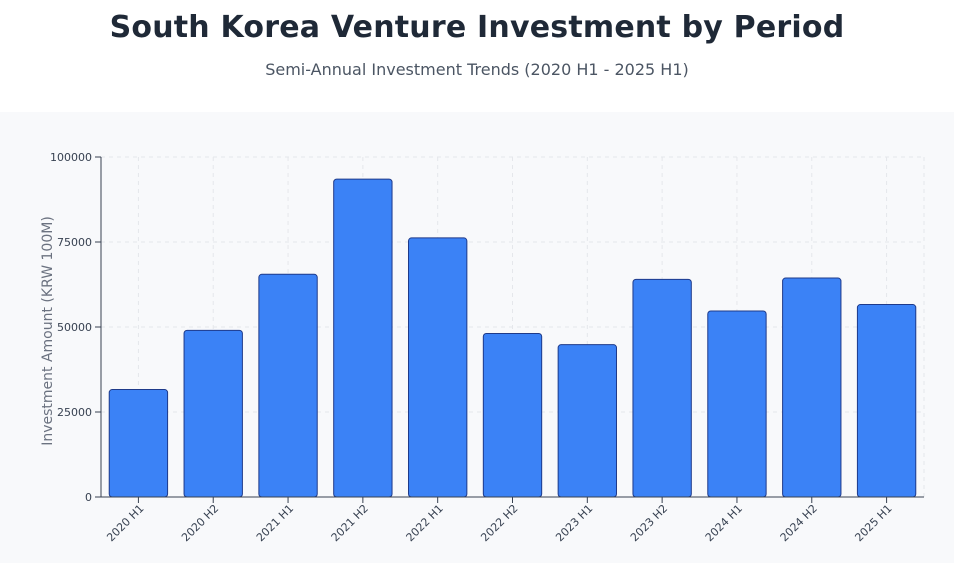 This screenshot has width=954, height=563. What do you see at coordinates (499, 523) in the screenshot?
I see `x-tick-label: 2022 H2` at bounding box center [499, 523].